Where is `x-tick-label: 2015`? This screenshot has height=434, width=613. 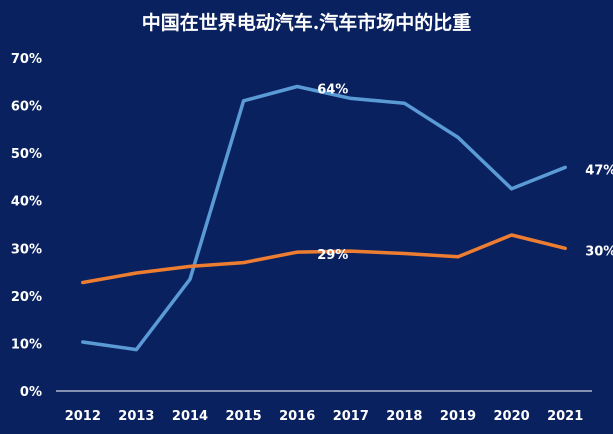 x-tick-label: 2015 is located at coordinates (244, 416).